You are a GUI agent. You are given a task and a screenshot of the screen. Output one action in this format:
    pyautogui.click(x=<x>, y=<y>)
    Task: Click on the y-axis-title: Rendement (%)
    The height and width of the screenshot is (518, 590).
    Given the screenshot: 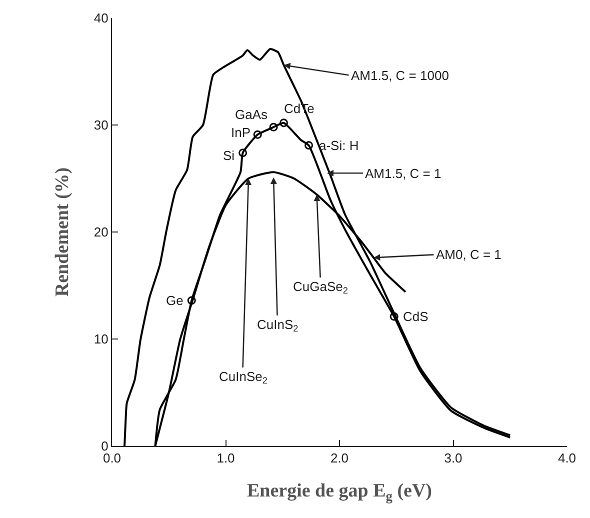 What is the action you would take?
    pyautogui.click(x=62, y=232)
    